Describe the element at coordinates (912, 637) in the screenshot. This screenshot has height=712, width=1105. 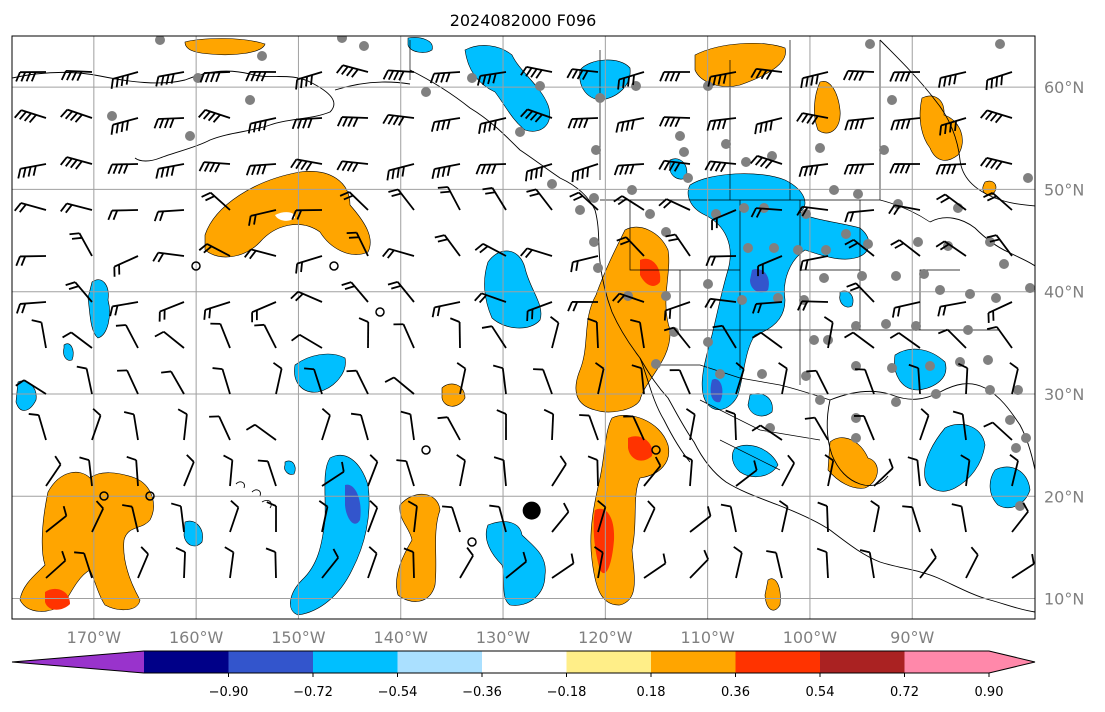
I see `longitude-label: 90°W` at that location.